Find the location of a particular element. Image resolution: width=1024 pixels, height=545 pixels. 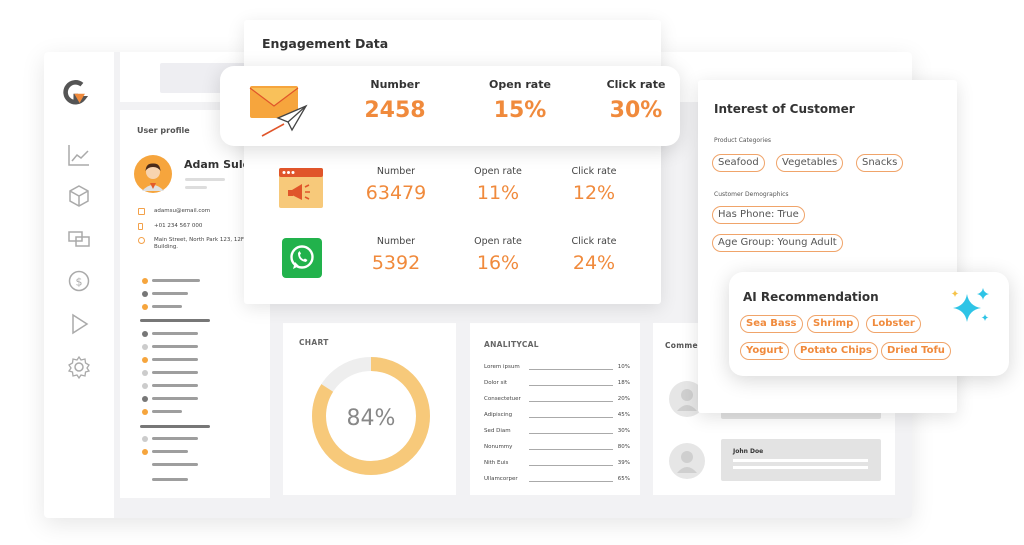

analytical-value: 39% is located at coordinates (623, 463).